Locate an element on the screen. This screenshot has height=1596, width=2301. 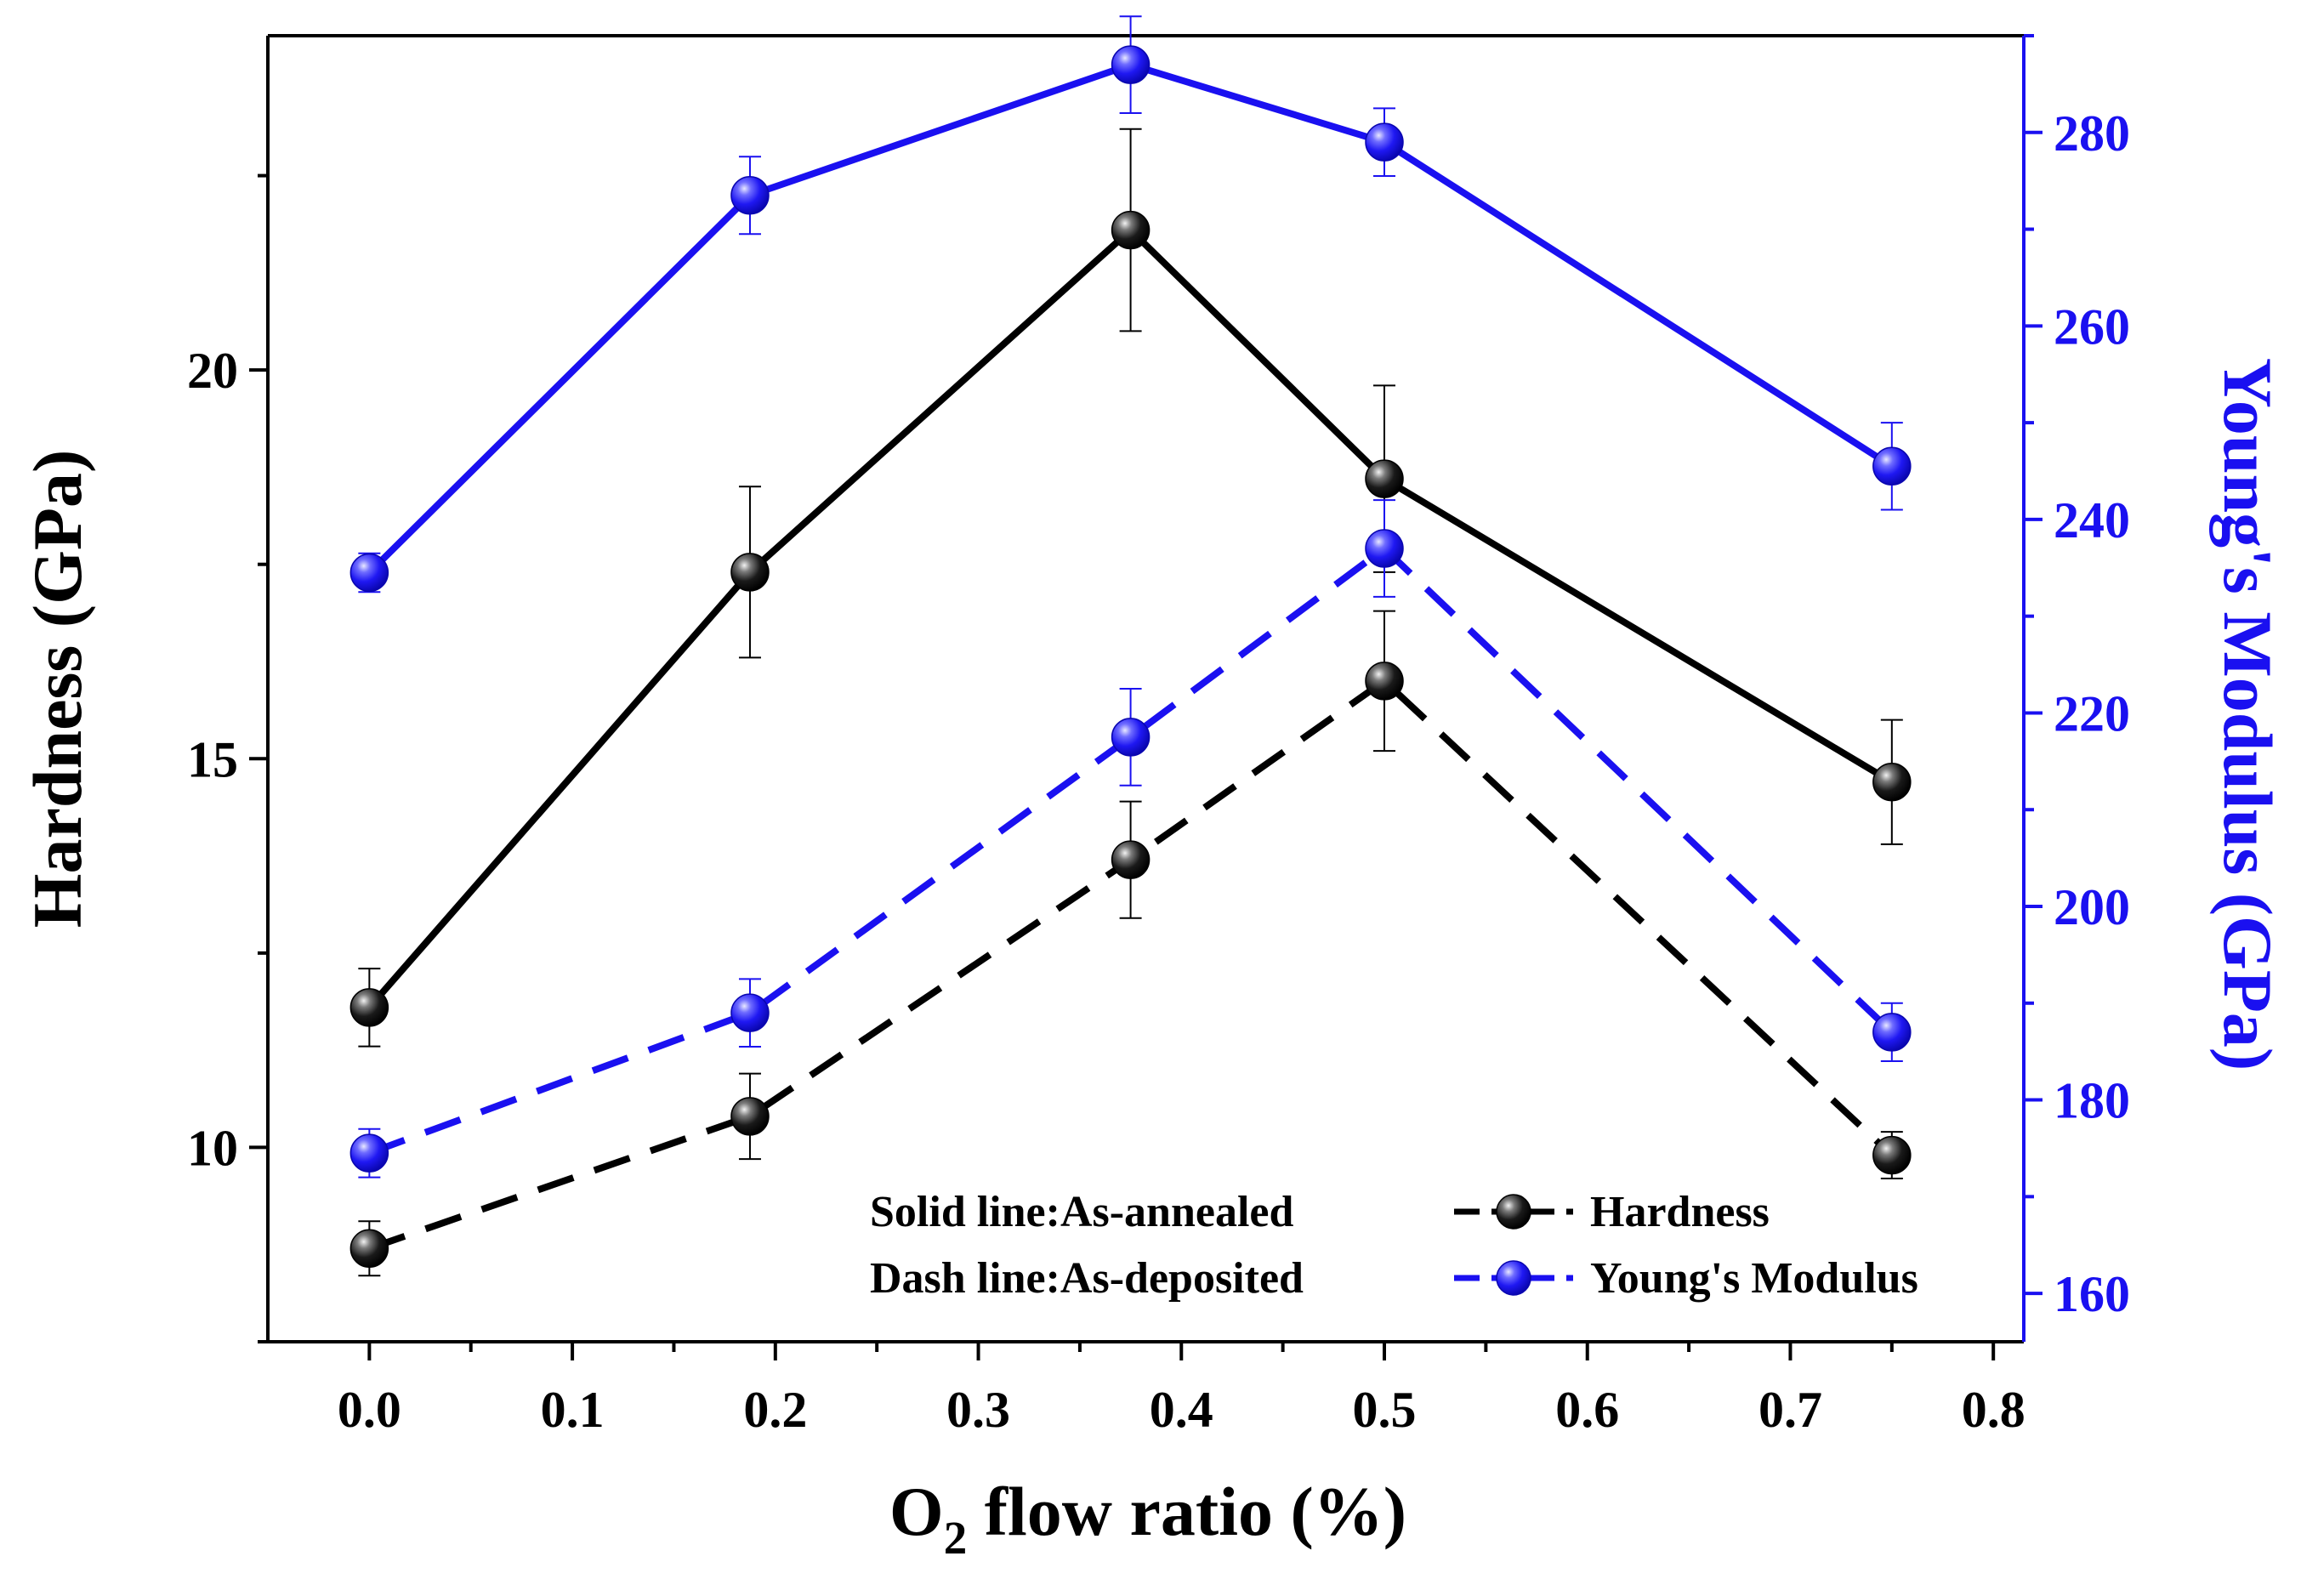
left-axis-ticks: 10 15 20 is located at coordinates (227, 758).